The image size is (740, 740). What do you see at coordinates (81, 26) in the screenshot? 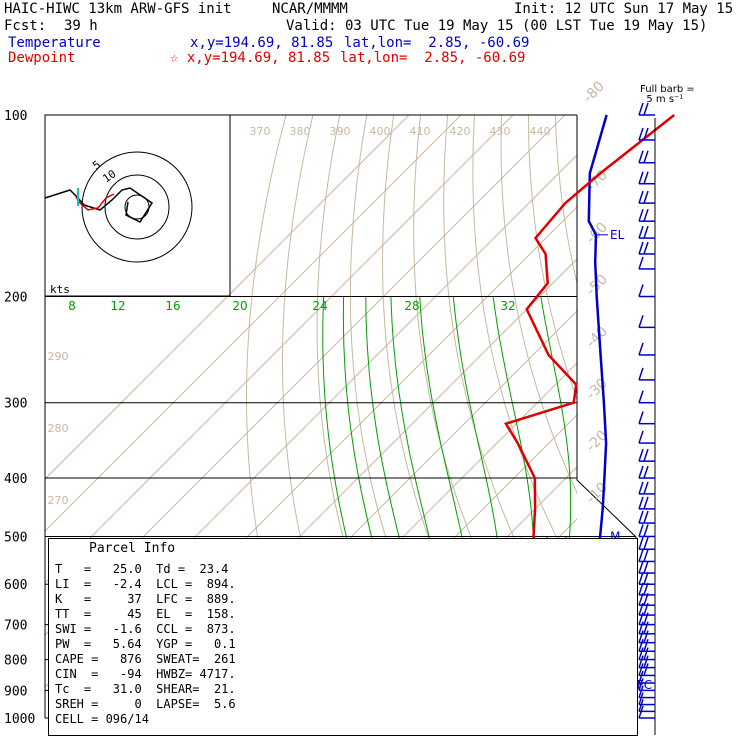
I see `fcst-value: 39 h` at bounding box center [81, 26].